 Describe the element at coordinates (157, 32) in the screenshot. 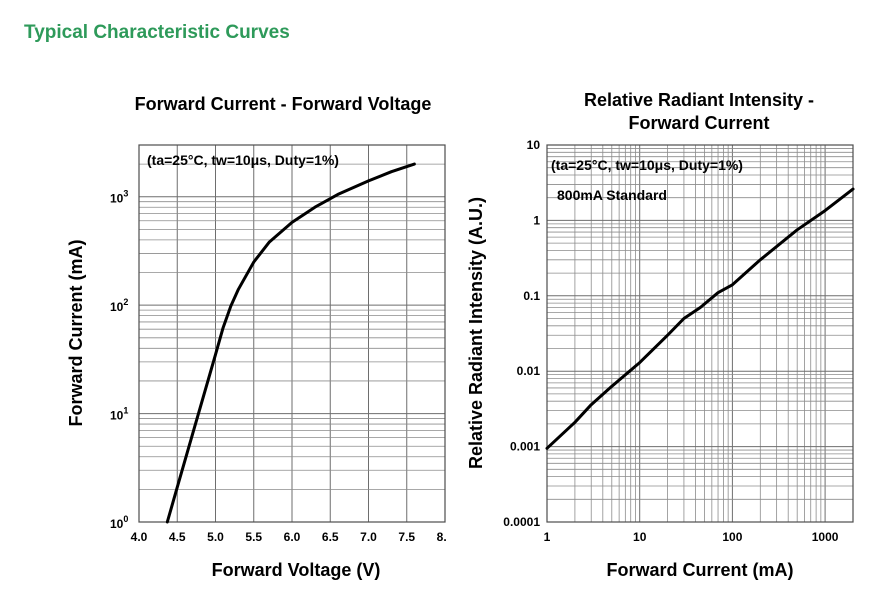

I see `section-title: Typical Characteristic Curves` at that location.